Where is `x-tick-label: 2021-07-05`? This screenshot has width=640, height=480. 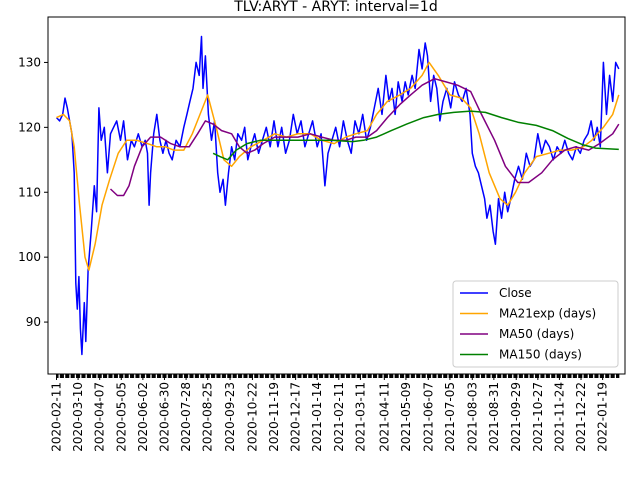
x-tick-label: 2021-07-05 is located at coordinates (450, 417).